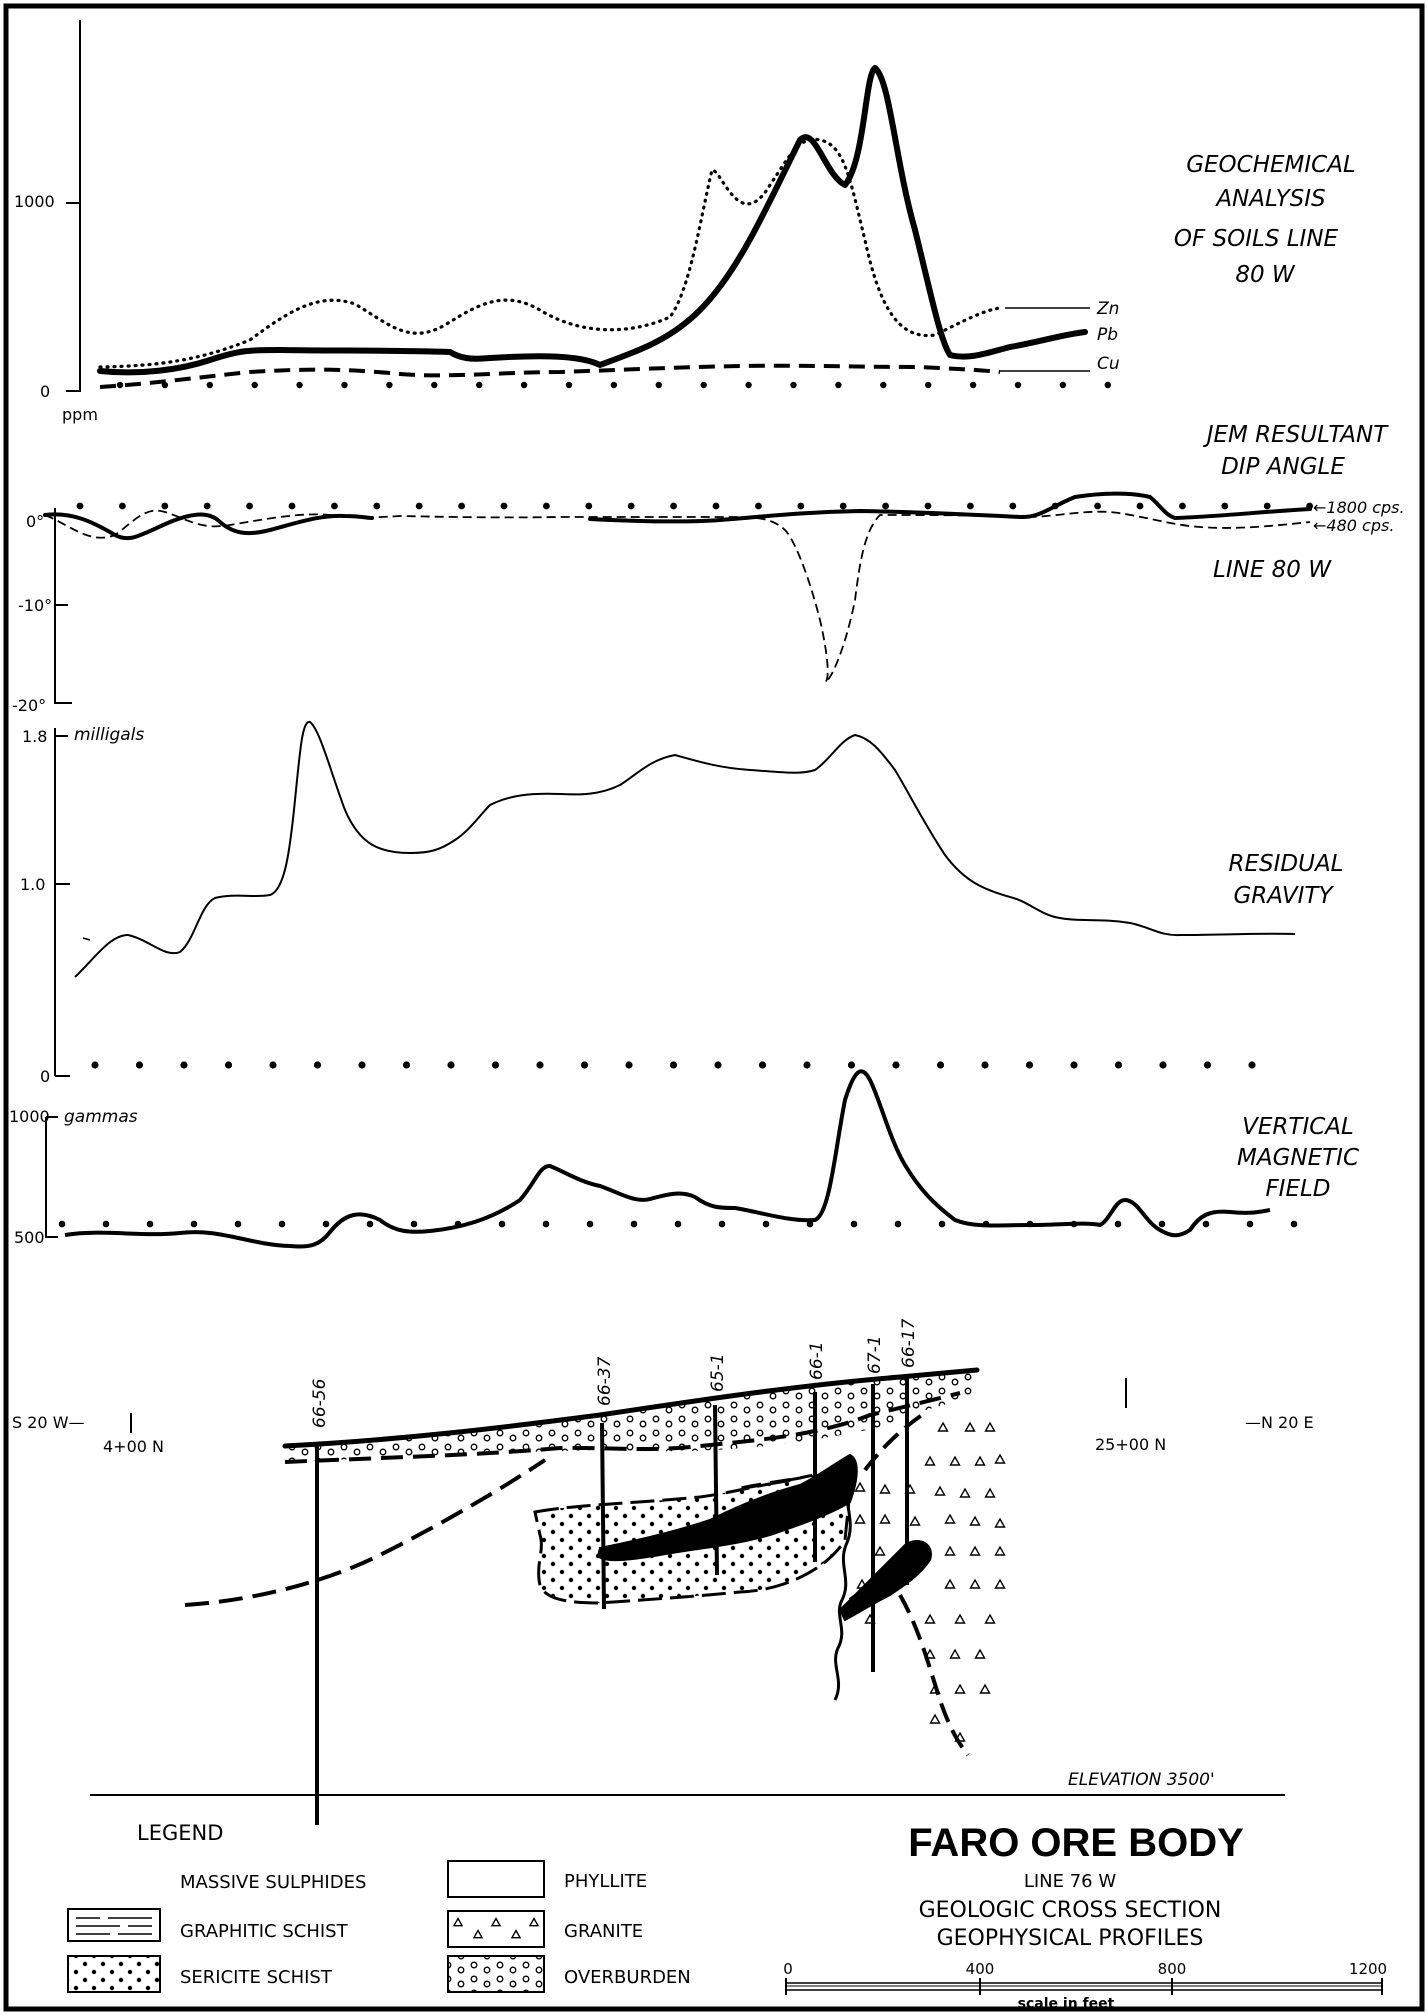  What do you see at coordinates (1107, 335) in the screenshot?
I see `pb-legend-label: Pb` at bounding box center [1107, 335].